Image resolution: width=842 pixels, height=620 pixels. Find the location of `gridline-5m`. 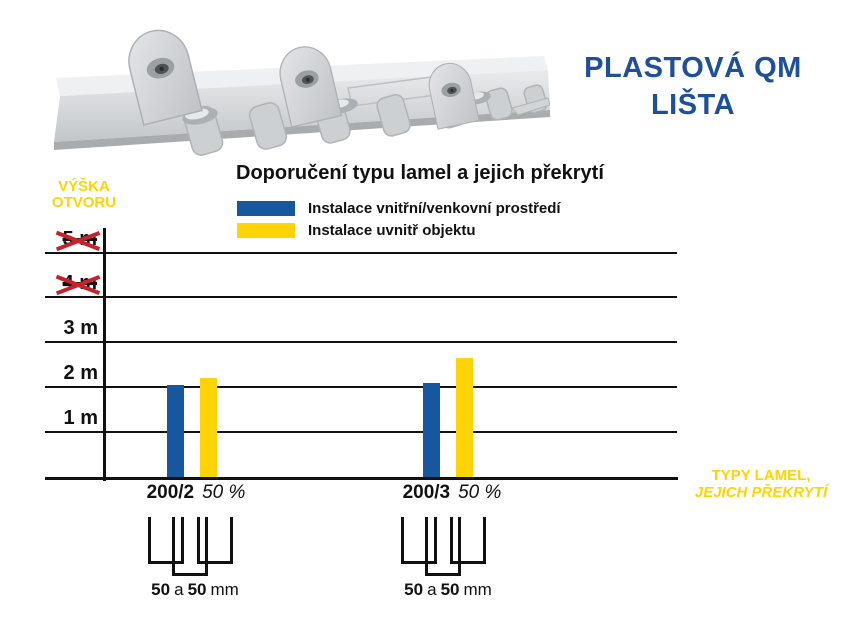

gridline-5m is located at coordinates (361, 253).